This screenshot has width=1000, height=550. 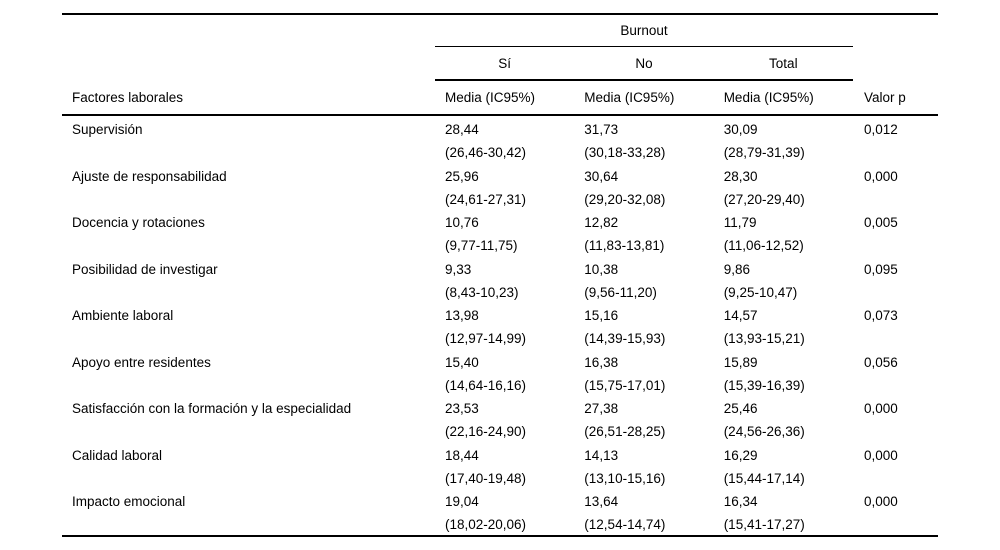 What do you see at coordinates (504, 281) in the screenshot?
I see `si-cell: 9,33 (8,43-10,23)` at bounding box center [504, 281].